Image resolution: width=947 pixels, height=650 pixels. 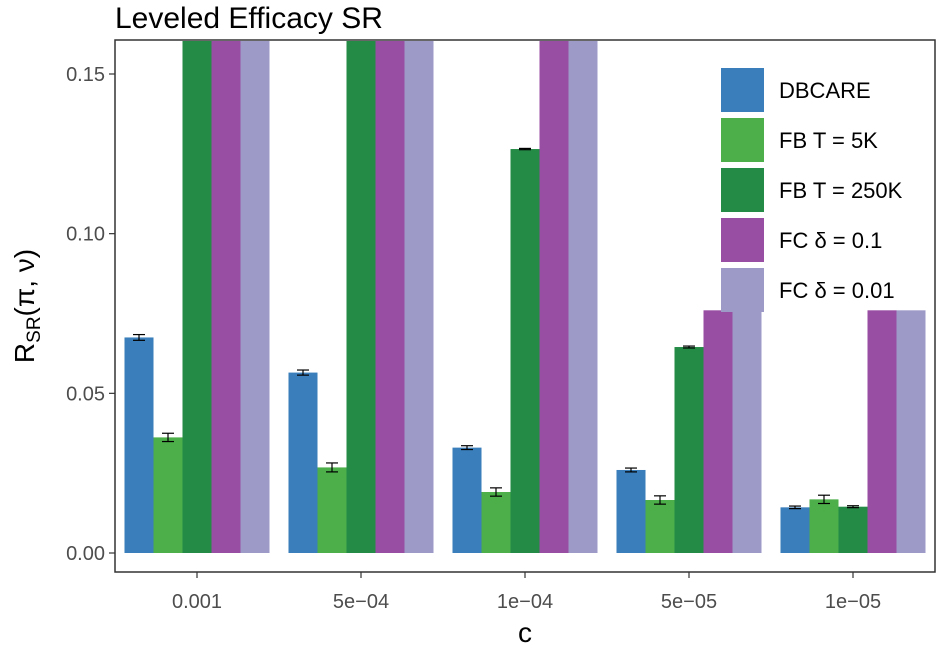 What do you see at coordinates (830, 240) in the screenshot?
I see `legend-label: FC δ = 0.1` at bounding box center [830, 240].